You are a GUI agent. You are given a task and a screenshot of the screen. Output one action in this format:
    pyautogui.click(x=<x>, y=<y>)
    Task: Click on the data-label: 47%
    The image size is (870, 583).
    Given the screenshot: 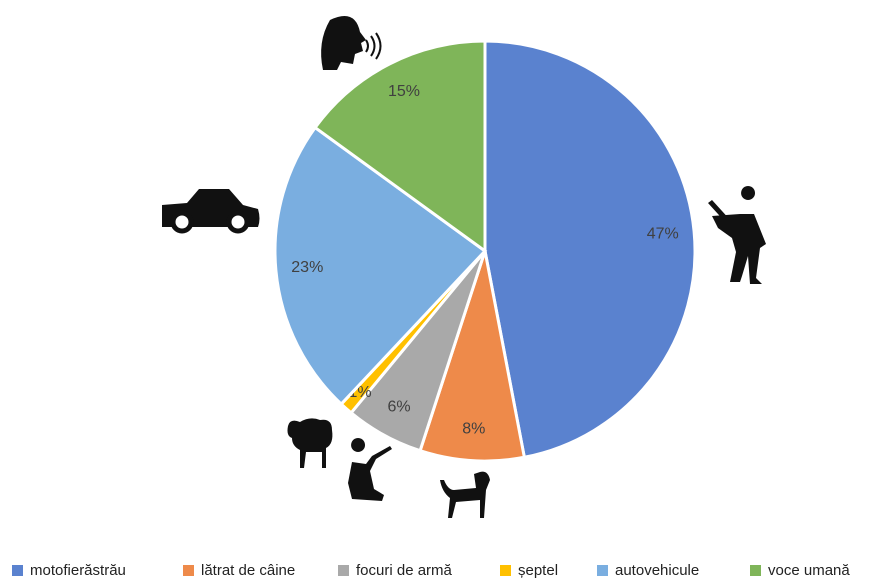 What is the action you would take?
    pyautogui.click(x=663, y=233)
    